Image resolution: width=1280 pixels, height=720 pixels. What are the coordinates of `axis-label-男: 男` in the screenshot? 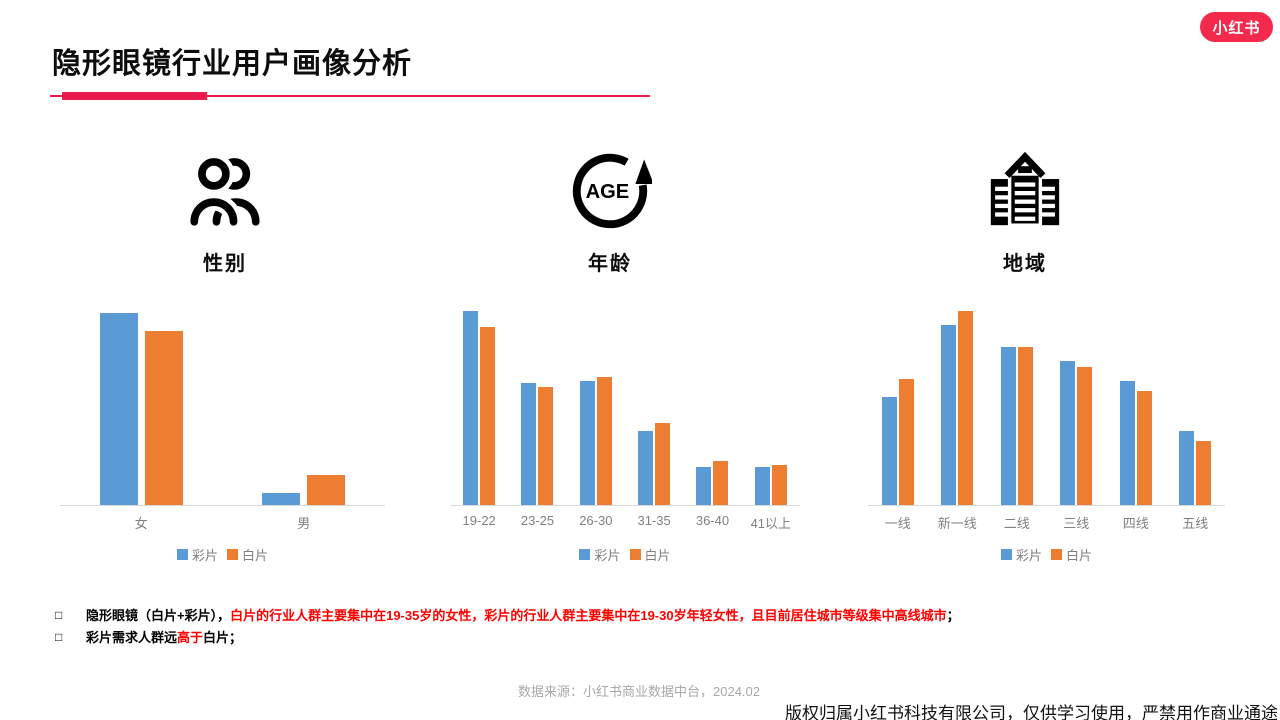 It's located at (304, 523).